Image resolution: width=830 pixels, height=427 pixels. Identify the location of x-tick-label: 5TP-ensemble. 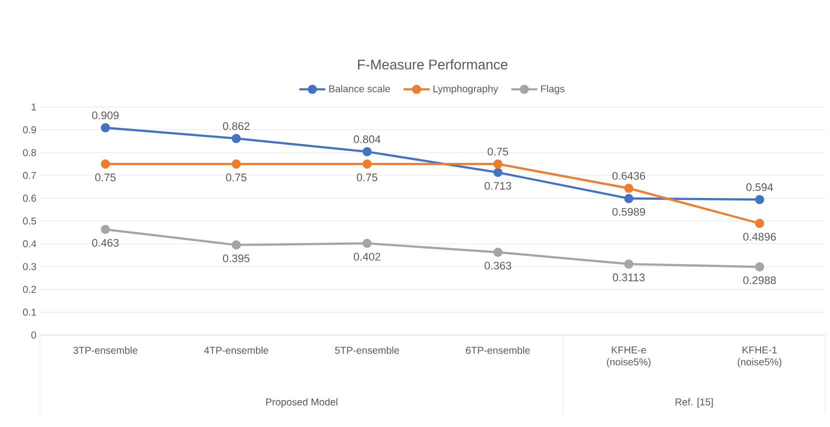
(367, 350).